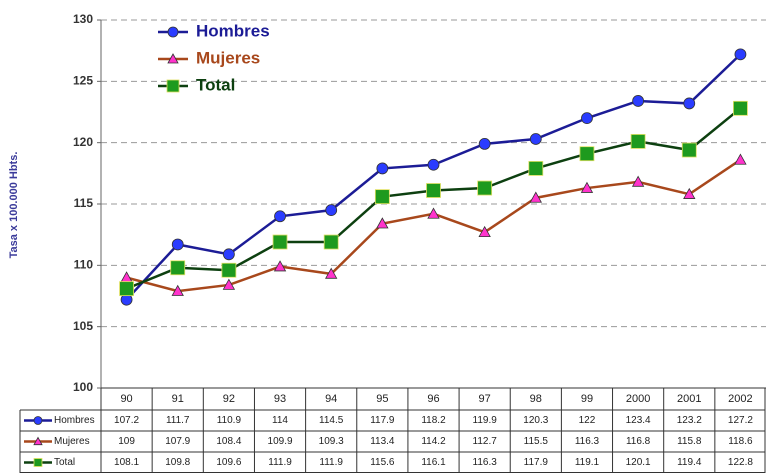 This screenshot has width=766, height=473. I want to click on x-tick-label: 2000, so click(638, 399).